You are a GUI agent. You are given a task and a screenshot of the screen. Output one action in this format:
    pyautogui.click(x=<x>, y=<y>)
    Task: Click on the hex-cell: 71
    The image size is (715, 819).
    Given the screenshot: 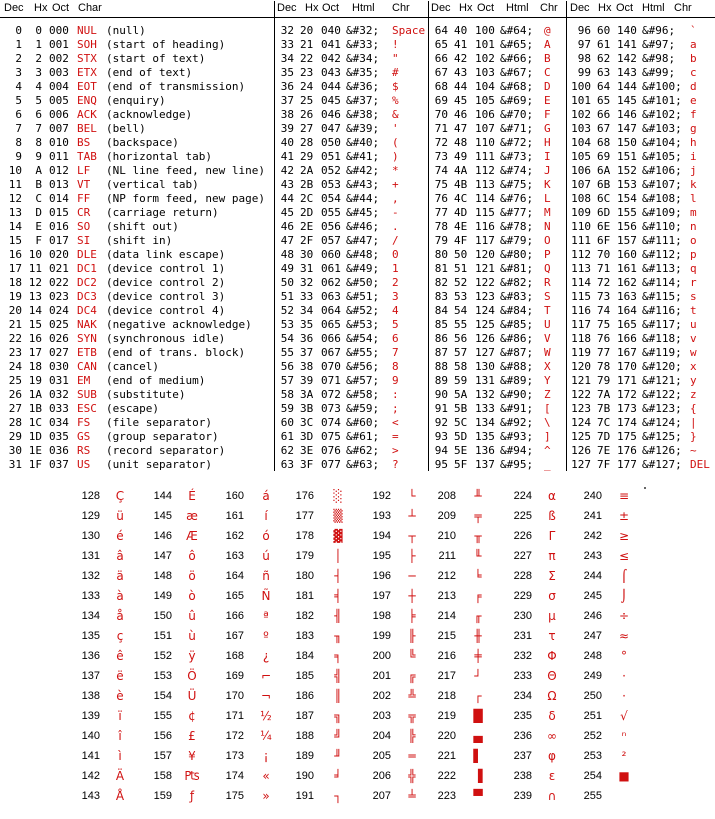 What is the action you would take?
    pyautogui.click(x=604, y=268)
    